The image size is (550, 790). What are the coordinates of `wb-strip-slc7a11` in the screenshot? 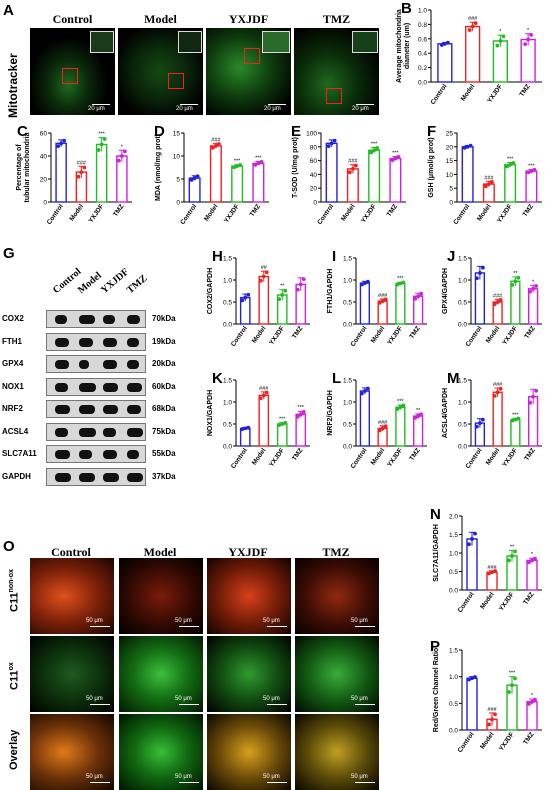 It's located at (96, 454).